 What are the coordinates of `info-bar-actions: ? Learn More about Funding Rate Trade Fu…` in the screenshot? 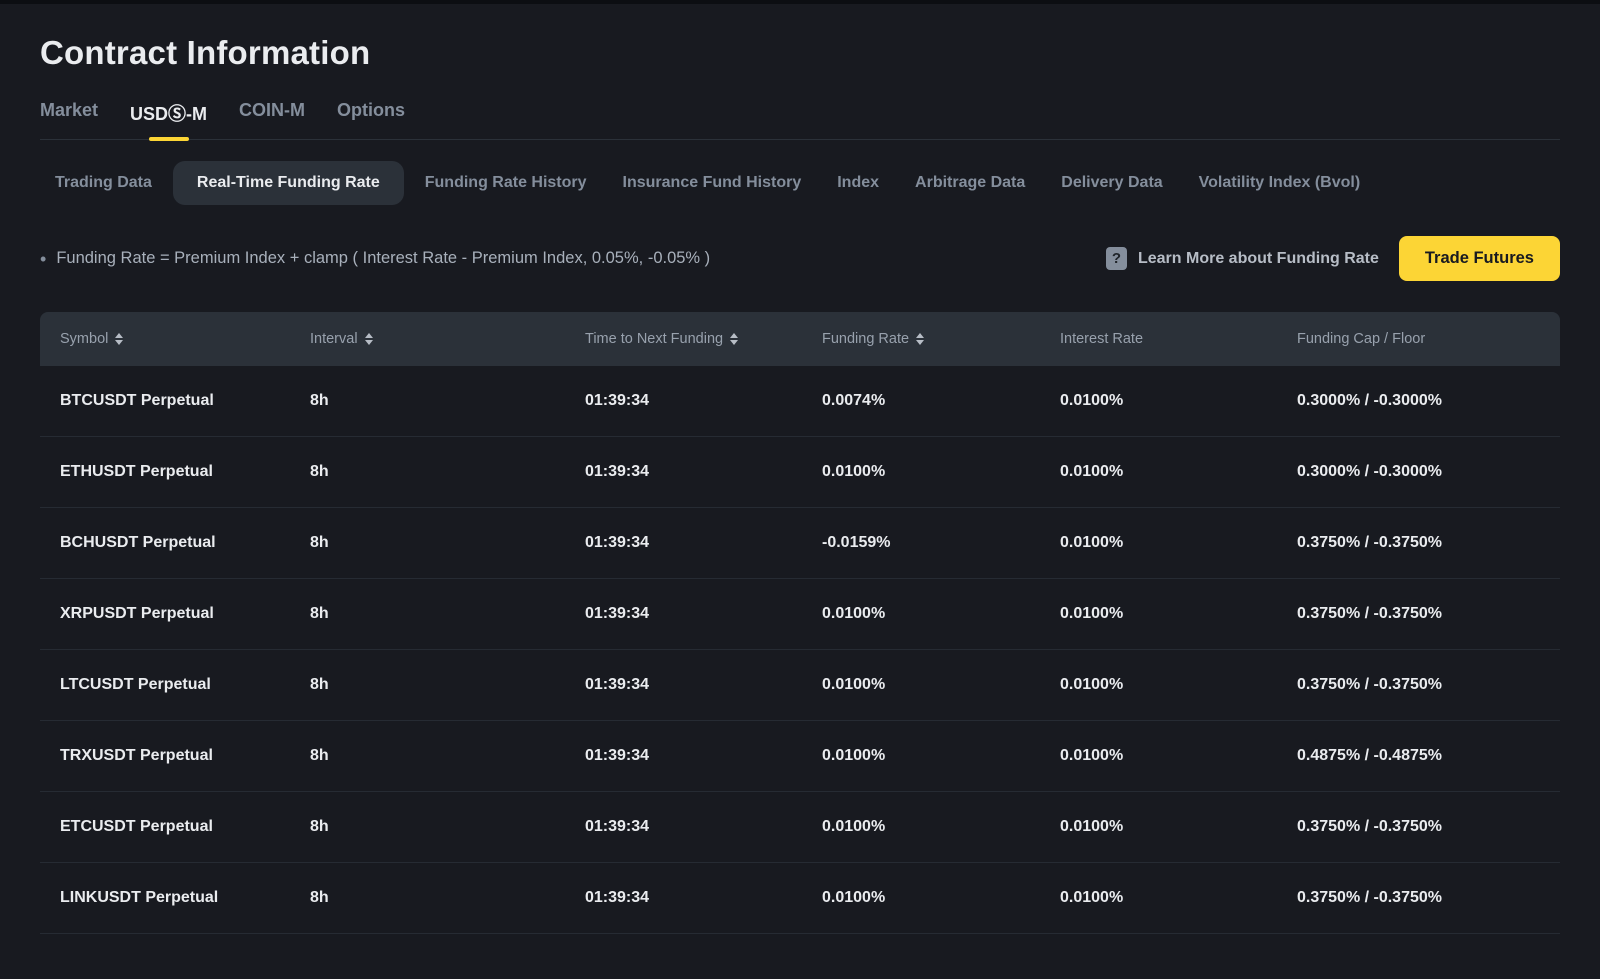 It's located at (1332, 258).